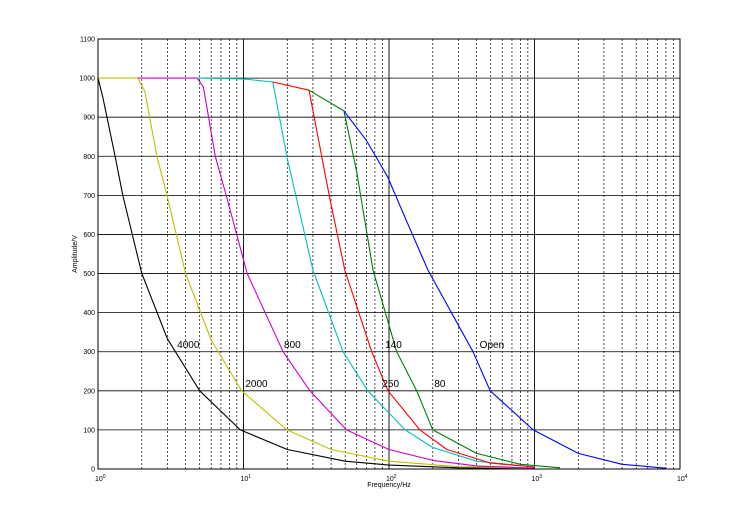 This screenshot has height=528, width=750. I want to click on y-tick-label: 700, so click(89, 196).